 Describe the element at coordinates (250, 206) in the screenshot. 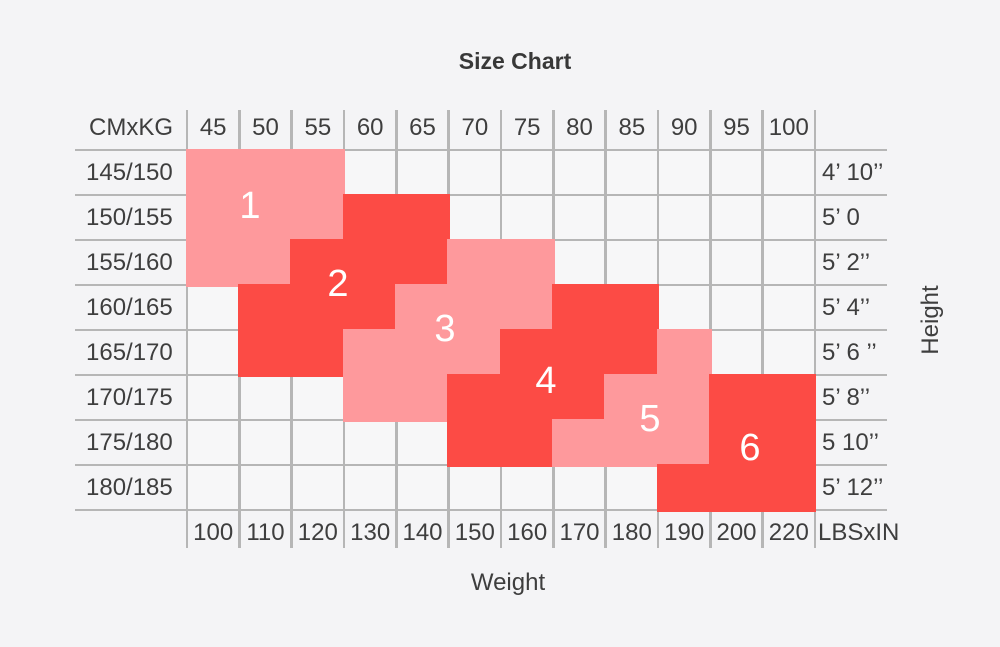

I see `size-number-label-1: 1` at that location.